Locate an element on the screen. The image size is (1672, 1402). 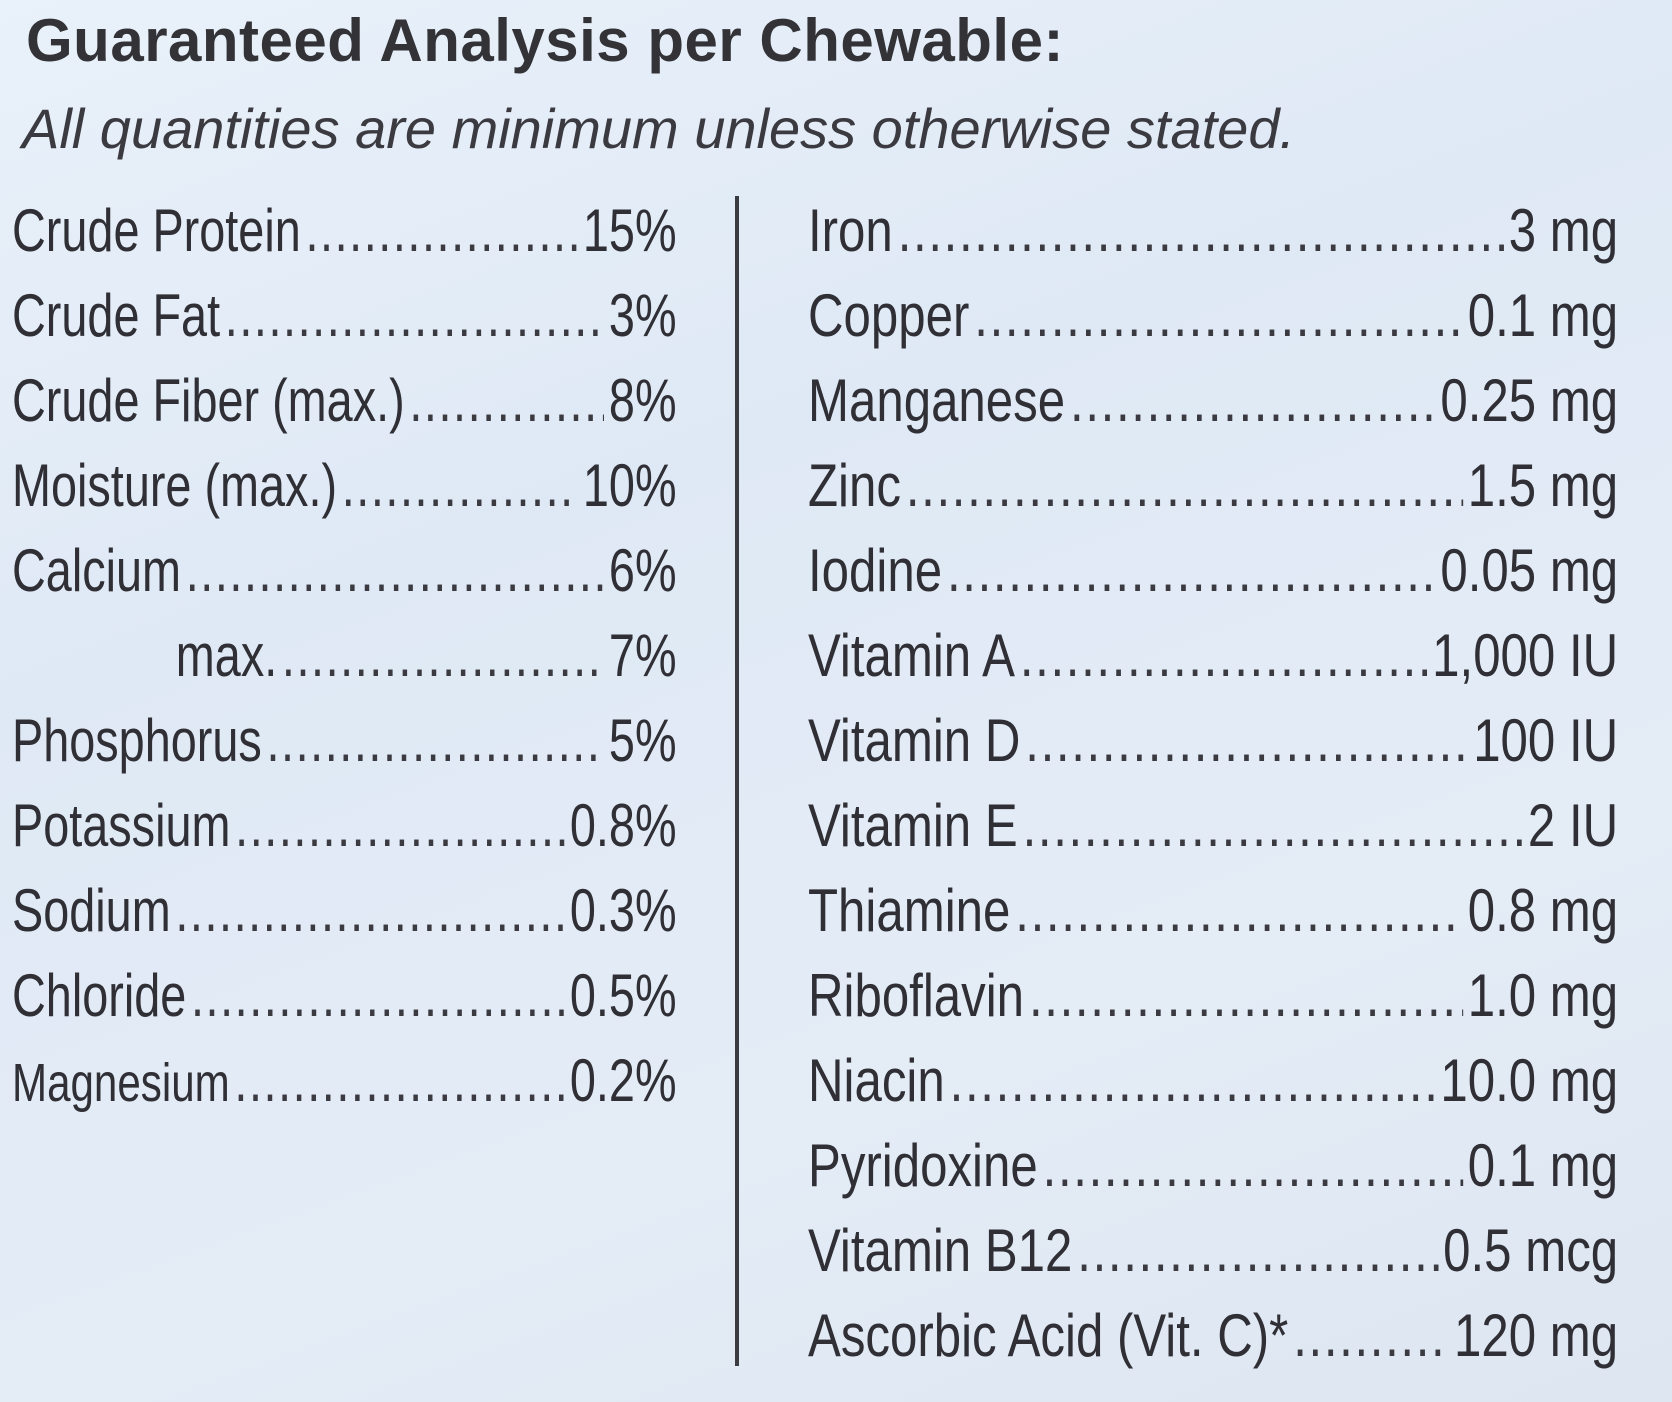
nutrient-row: Vitamin D 100 IU is located at coordinates (1213, 748).